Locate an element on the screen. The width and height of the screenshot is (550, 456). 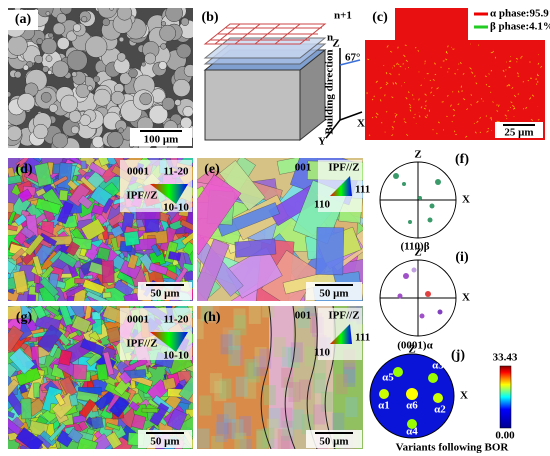
key-label: 10-10 is located at coordinates (176, 208).